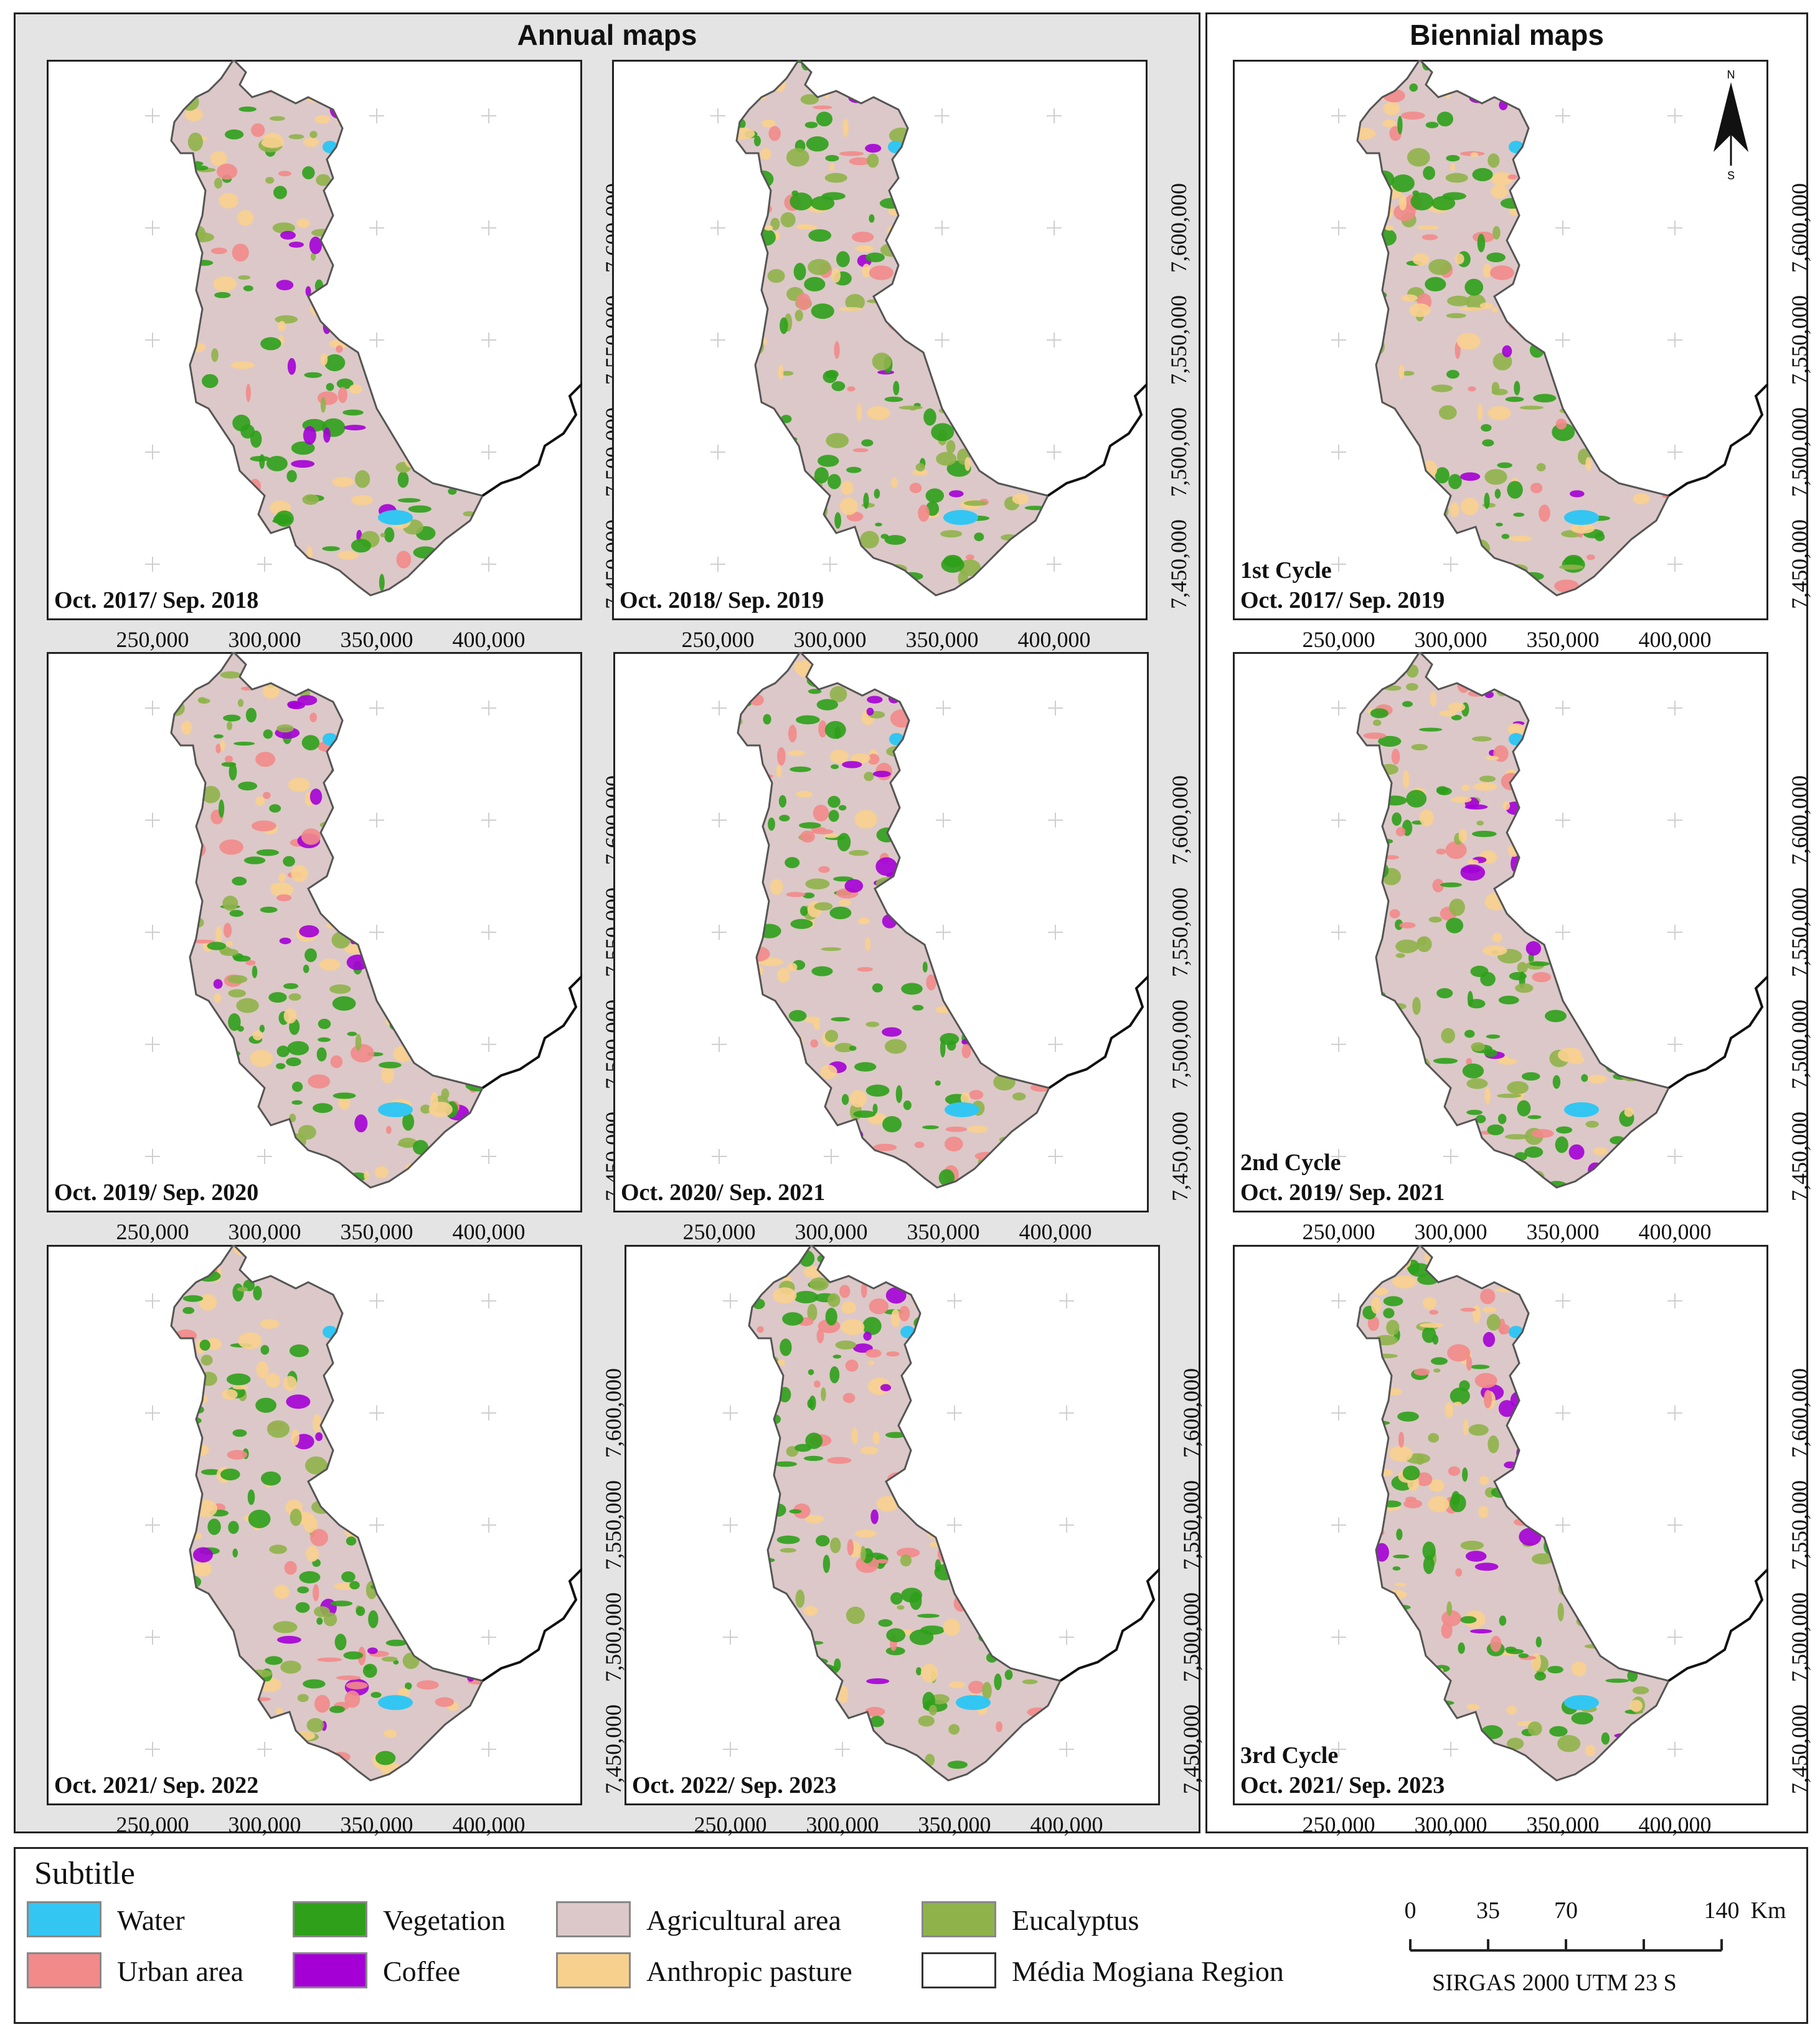 The height and width of the screenshot is (2032, 1820). What do you see at coordinates (1075, 1920) in the screenshot?
I see `legend-label: Eucalyptus` at bounding box center [1075, 1920].